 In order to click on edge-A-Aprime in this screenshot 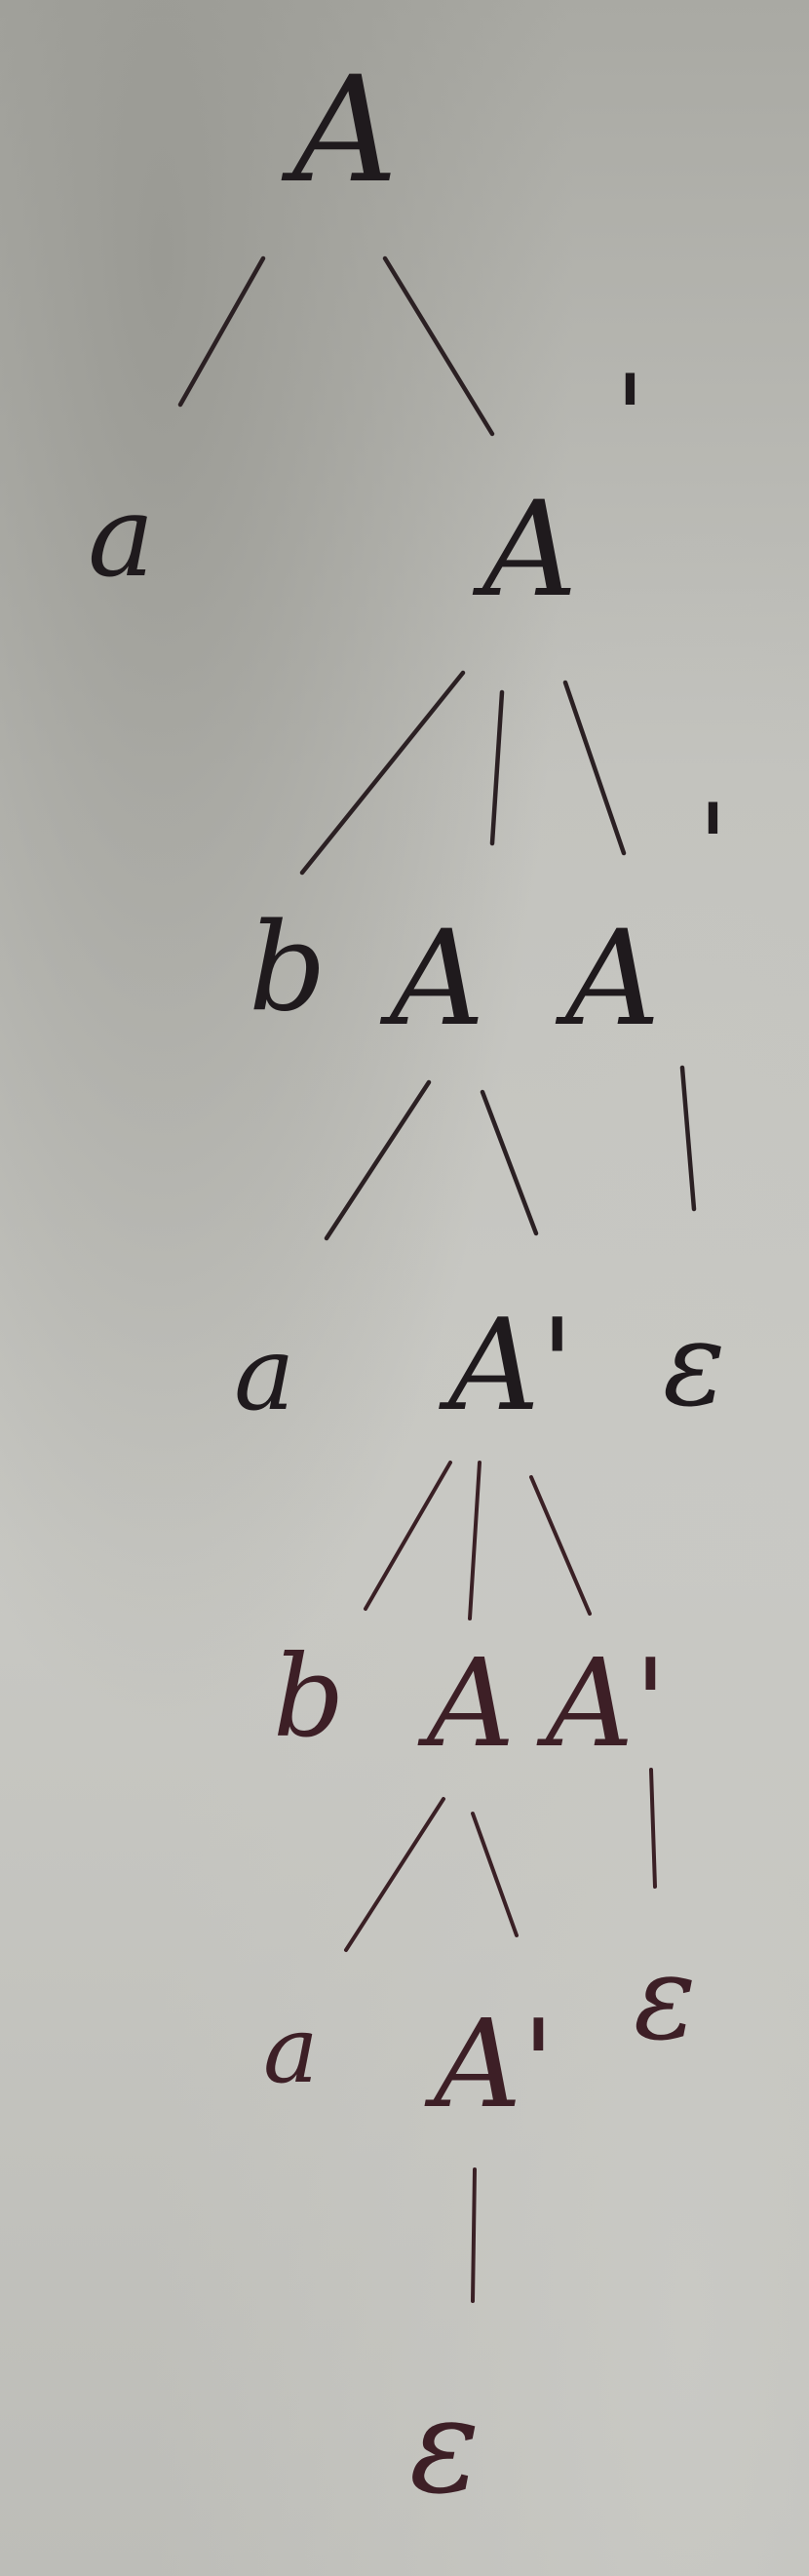, I will do `click(594, 768)`.